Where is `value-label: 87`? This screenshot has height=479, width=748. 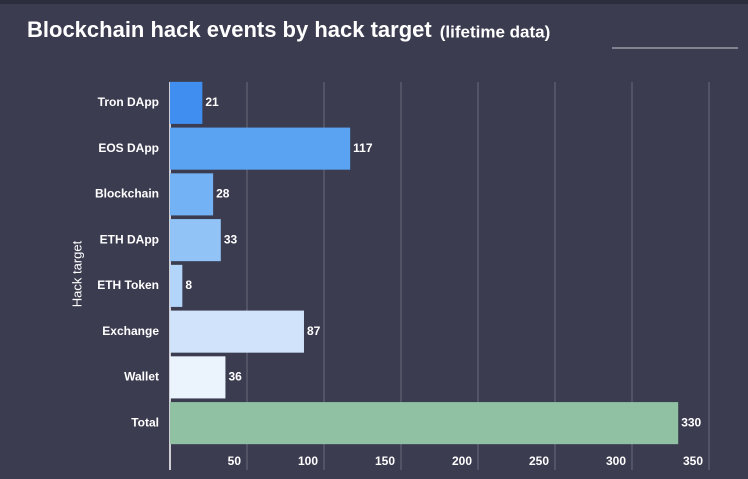
value-label: 87 is located at coordinates (314, 331).